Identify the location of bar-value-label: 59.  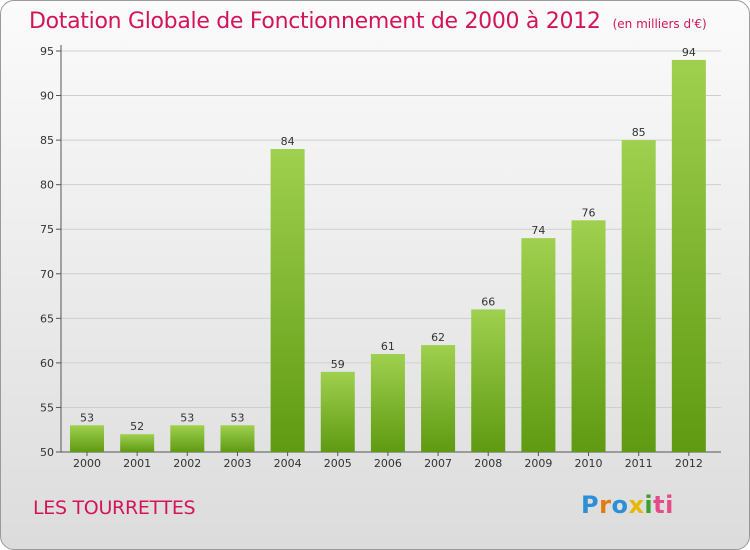
(338, 364).